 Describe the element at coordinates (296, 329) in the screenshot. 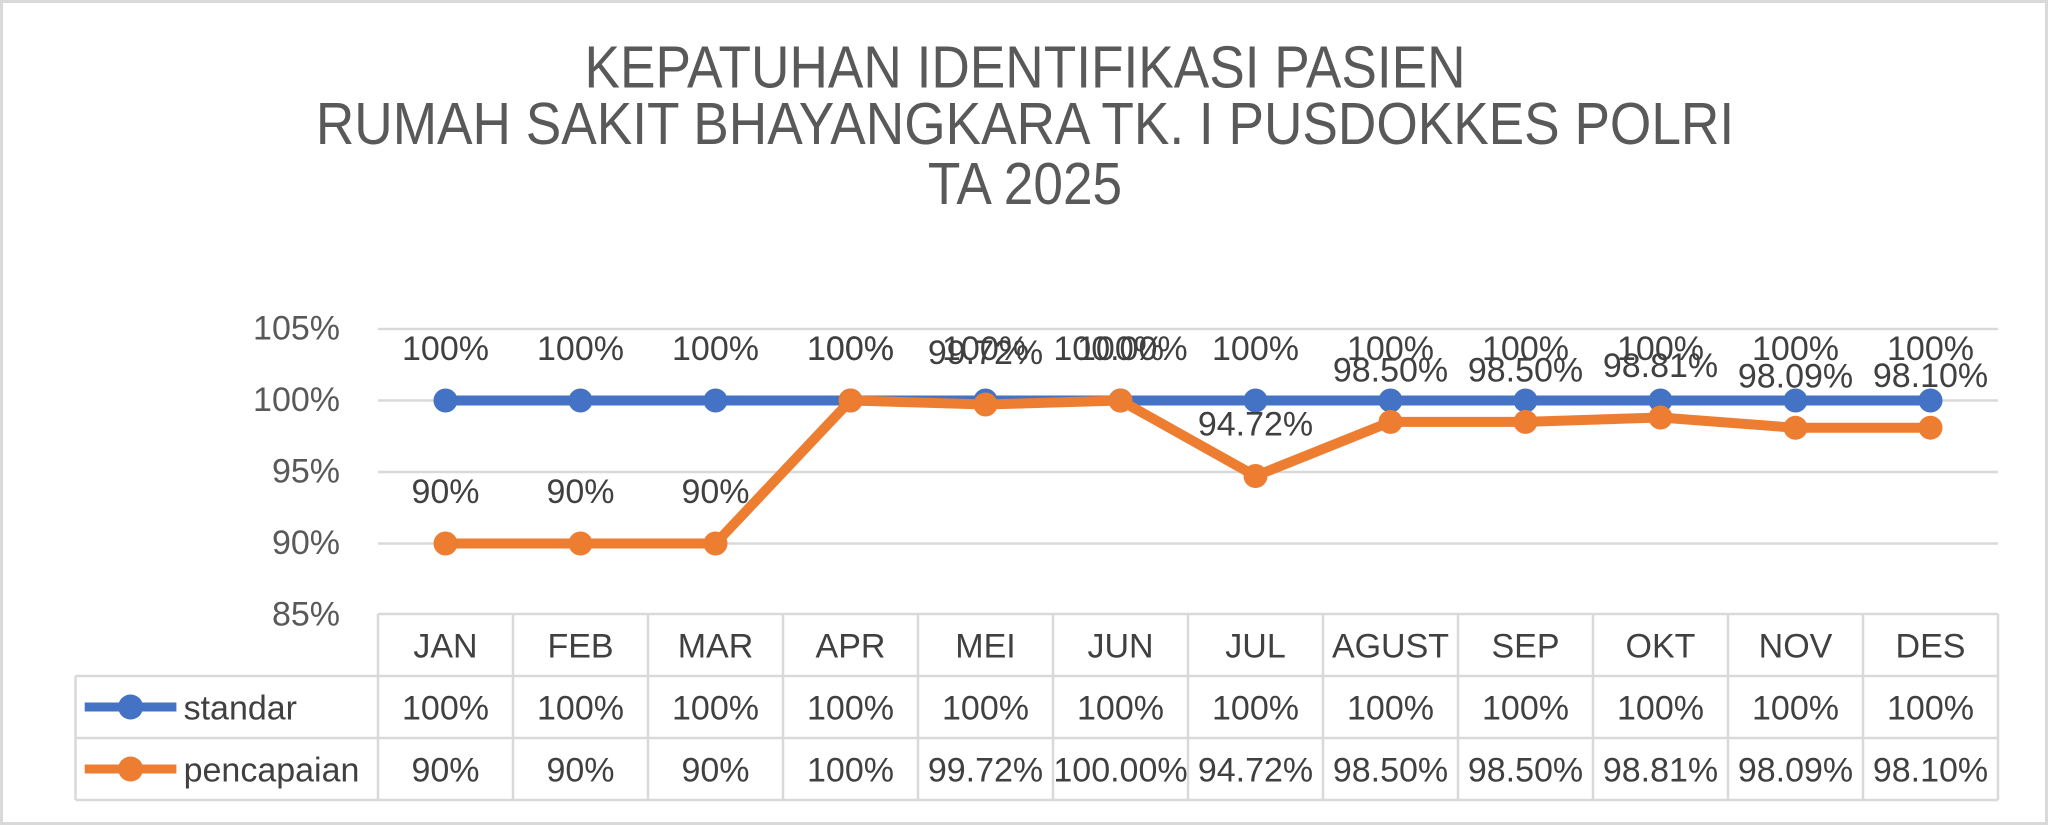

I see `svg-text: 105%` at that location.